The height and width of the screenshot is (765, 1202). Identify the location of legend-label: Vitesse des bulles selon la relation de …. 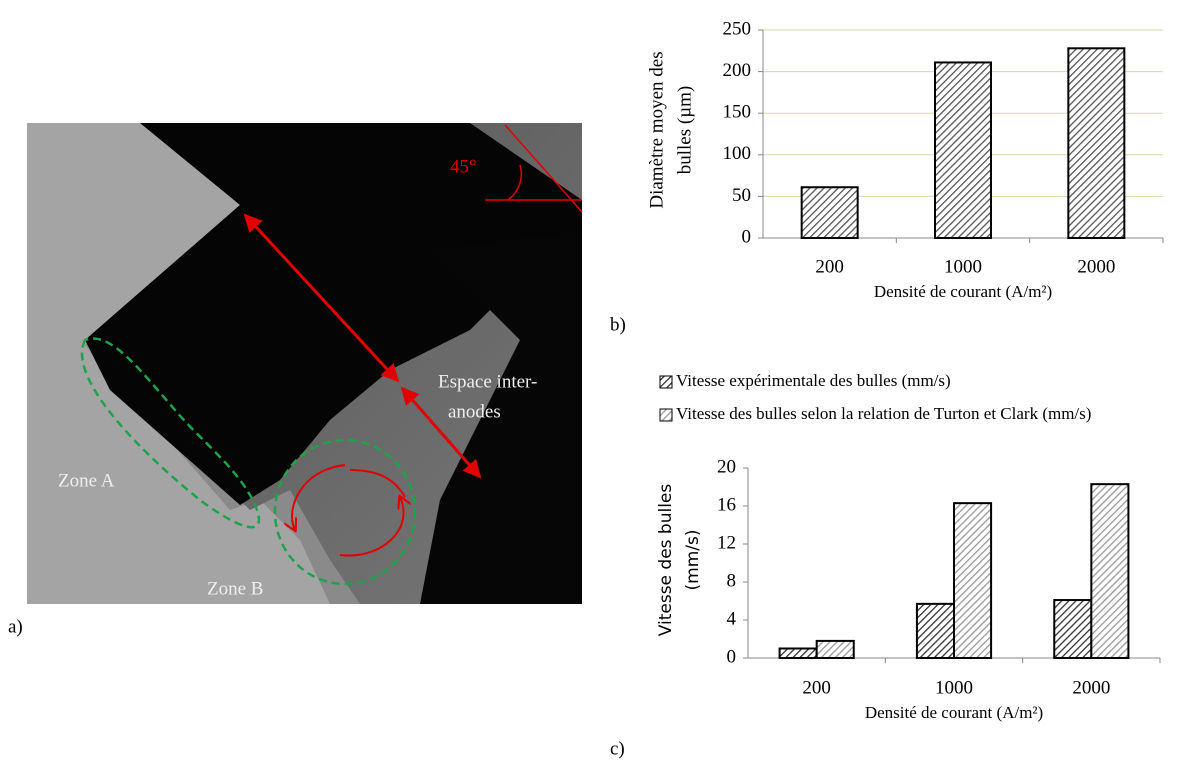
(883, 413).